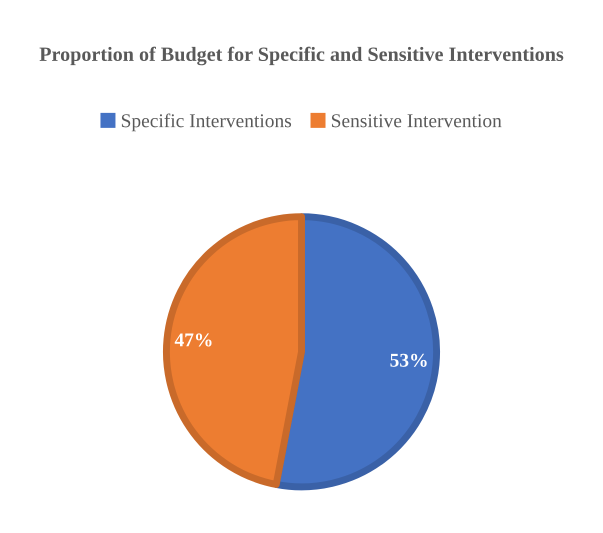 This screenshot has width=603, height=533. I want to click on legend-label: Sensitive Intervention, so click(417, 121).